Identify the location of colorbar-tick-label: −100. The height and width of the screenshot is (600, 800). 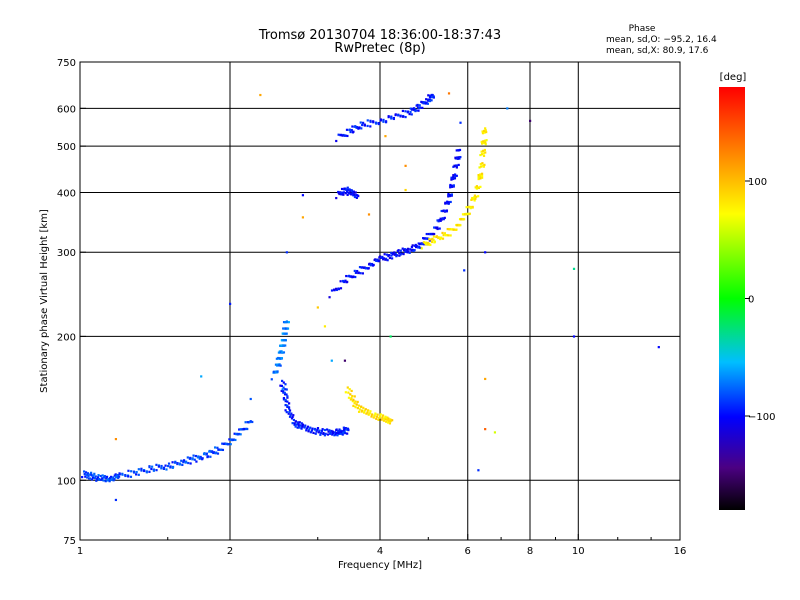
(761, 417).